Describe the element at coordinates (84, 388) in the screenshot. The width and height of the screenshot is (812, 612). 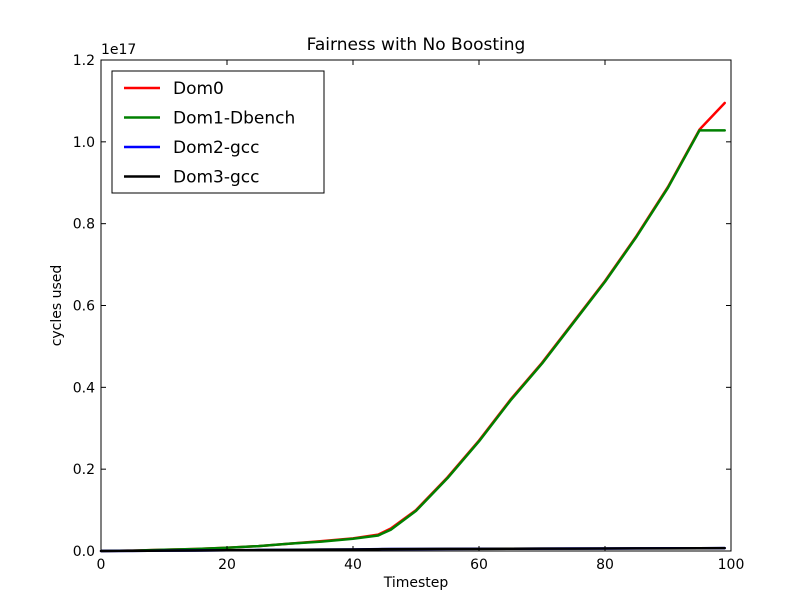
I see `y-tick-label: 0.4` at that location.